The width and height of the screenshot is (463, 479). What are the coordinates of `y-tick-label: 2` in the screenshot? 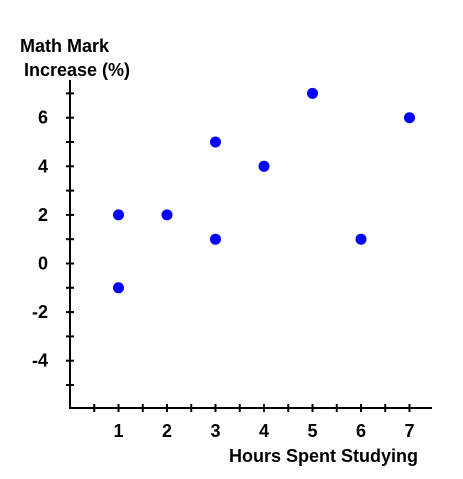 It's located at (43, 215).